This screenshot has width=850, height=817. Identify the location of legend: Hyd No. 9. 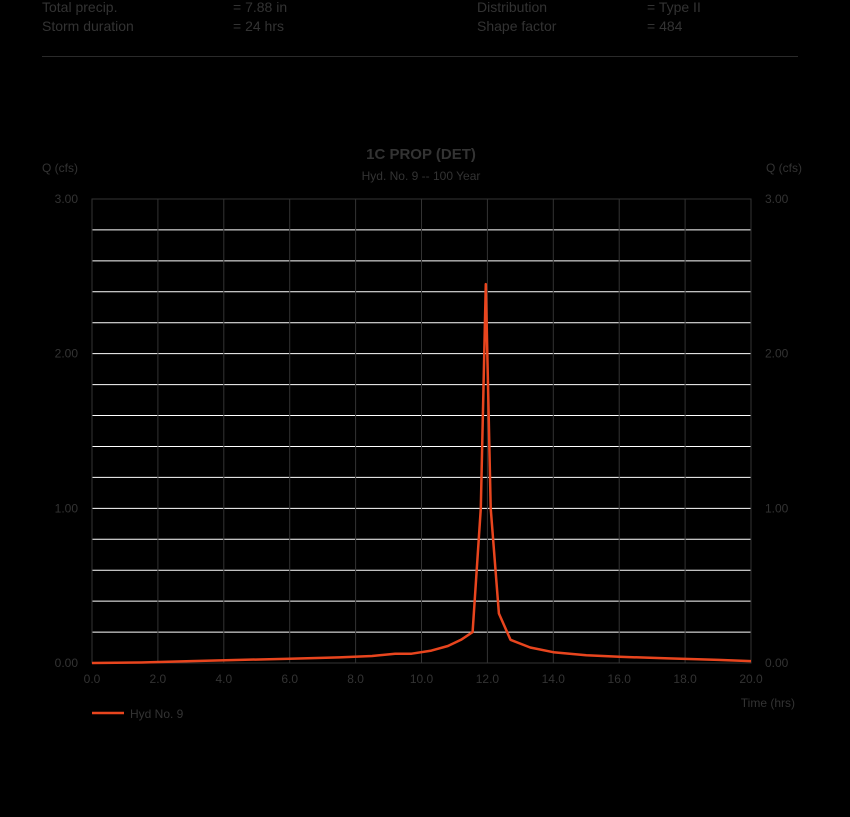
(138, 714).